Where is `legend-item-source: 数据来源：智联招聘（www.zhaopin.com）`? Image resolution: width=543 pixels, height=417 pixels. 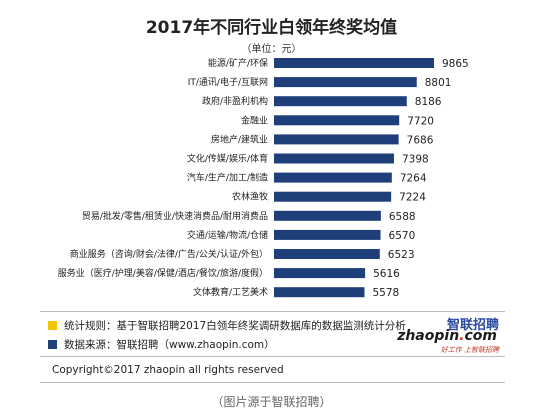
legend-item-source: 数据来源：智联招聘（www.zhaopin.com） is located at coordinates (161, 344).